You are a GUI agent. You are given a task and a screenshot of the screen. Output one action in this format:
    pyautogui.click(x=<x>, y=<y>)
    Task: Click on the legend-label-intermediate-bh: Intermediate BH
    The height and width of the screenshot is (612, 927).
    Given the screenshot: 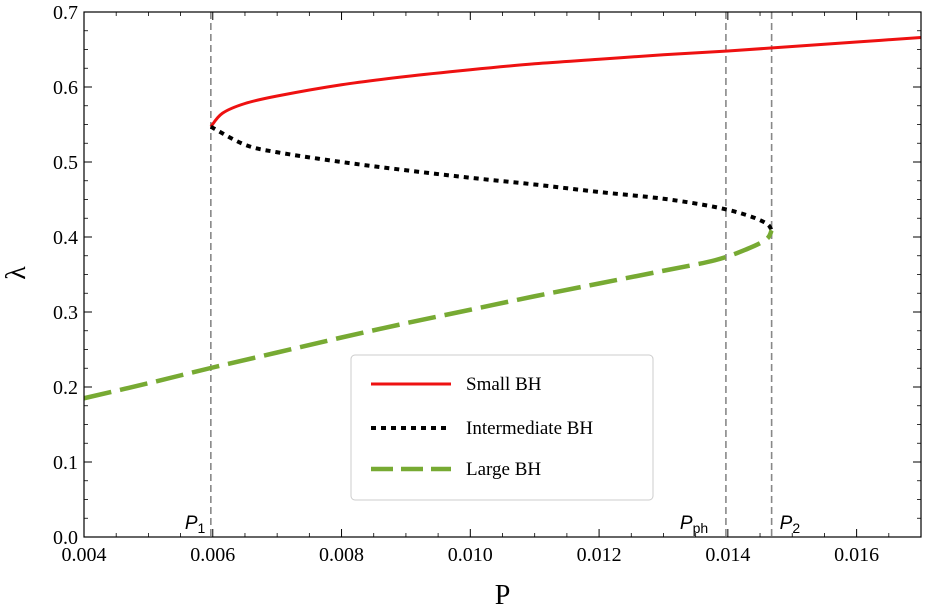 What is the action you would take?
    pyautogui.click(x=529, y=428)
    